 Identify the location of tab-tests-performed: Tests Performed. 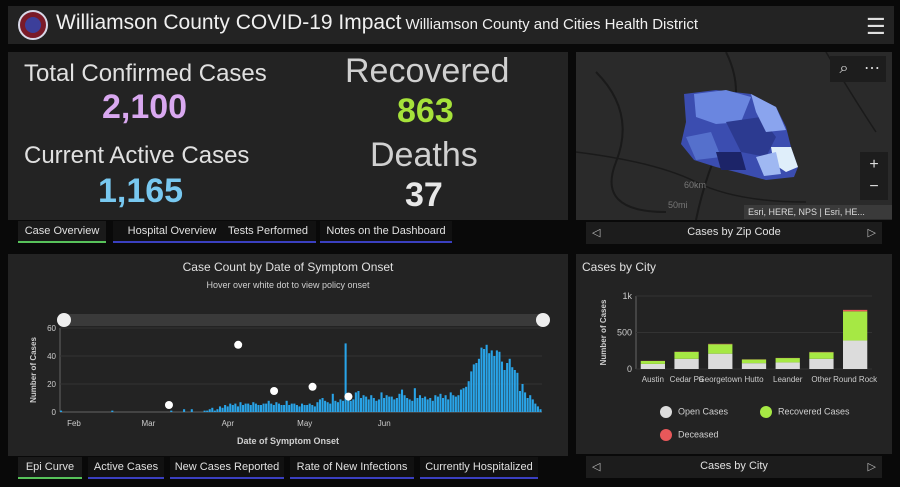
(268, 232).